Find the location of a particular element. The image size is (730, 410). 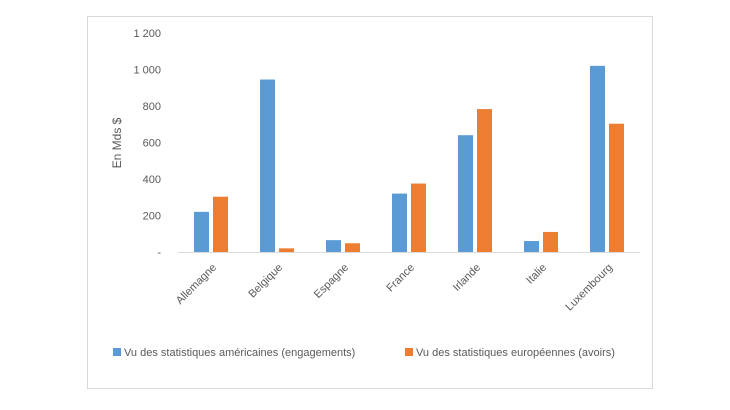

y-tick-label: 1 000 is located at coordinates (147, 71).